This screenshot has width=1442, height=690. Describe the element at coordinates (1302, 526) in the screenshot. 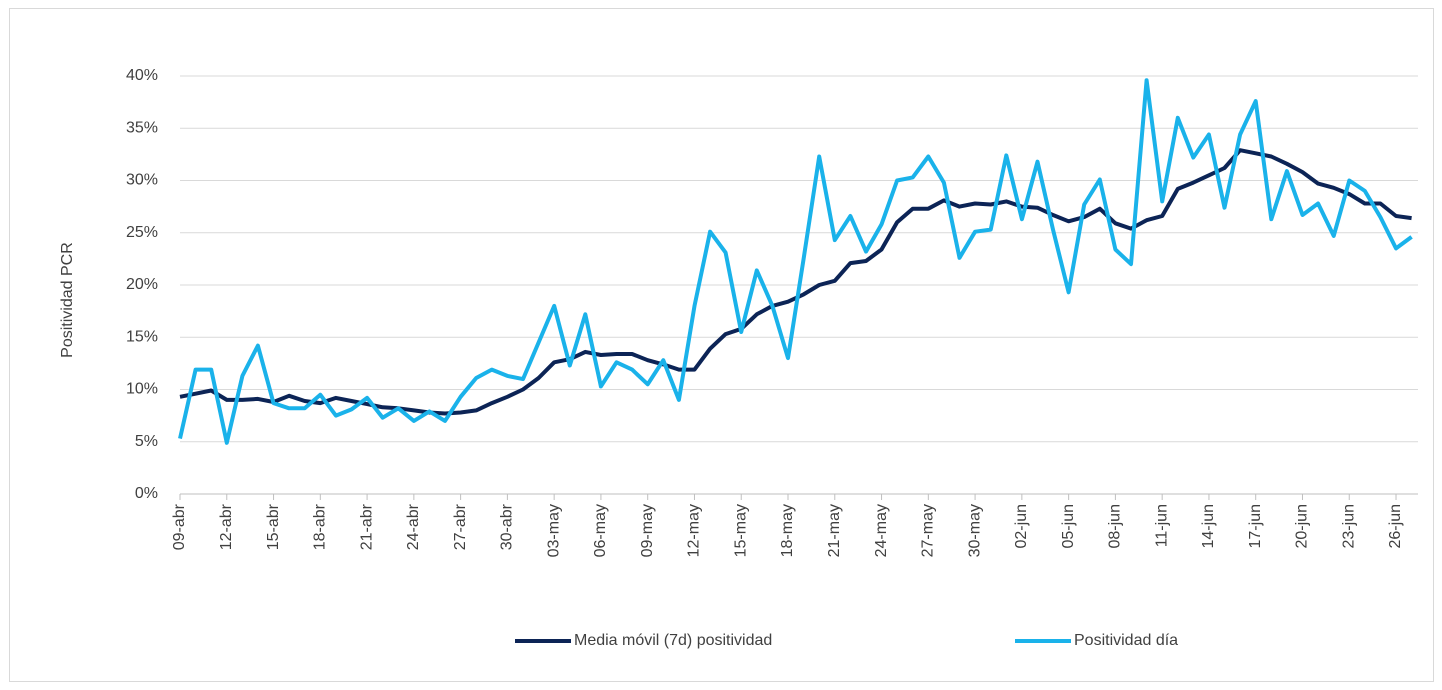

I see `x-tick-label: 20-jun` at that location.